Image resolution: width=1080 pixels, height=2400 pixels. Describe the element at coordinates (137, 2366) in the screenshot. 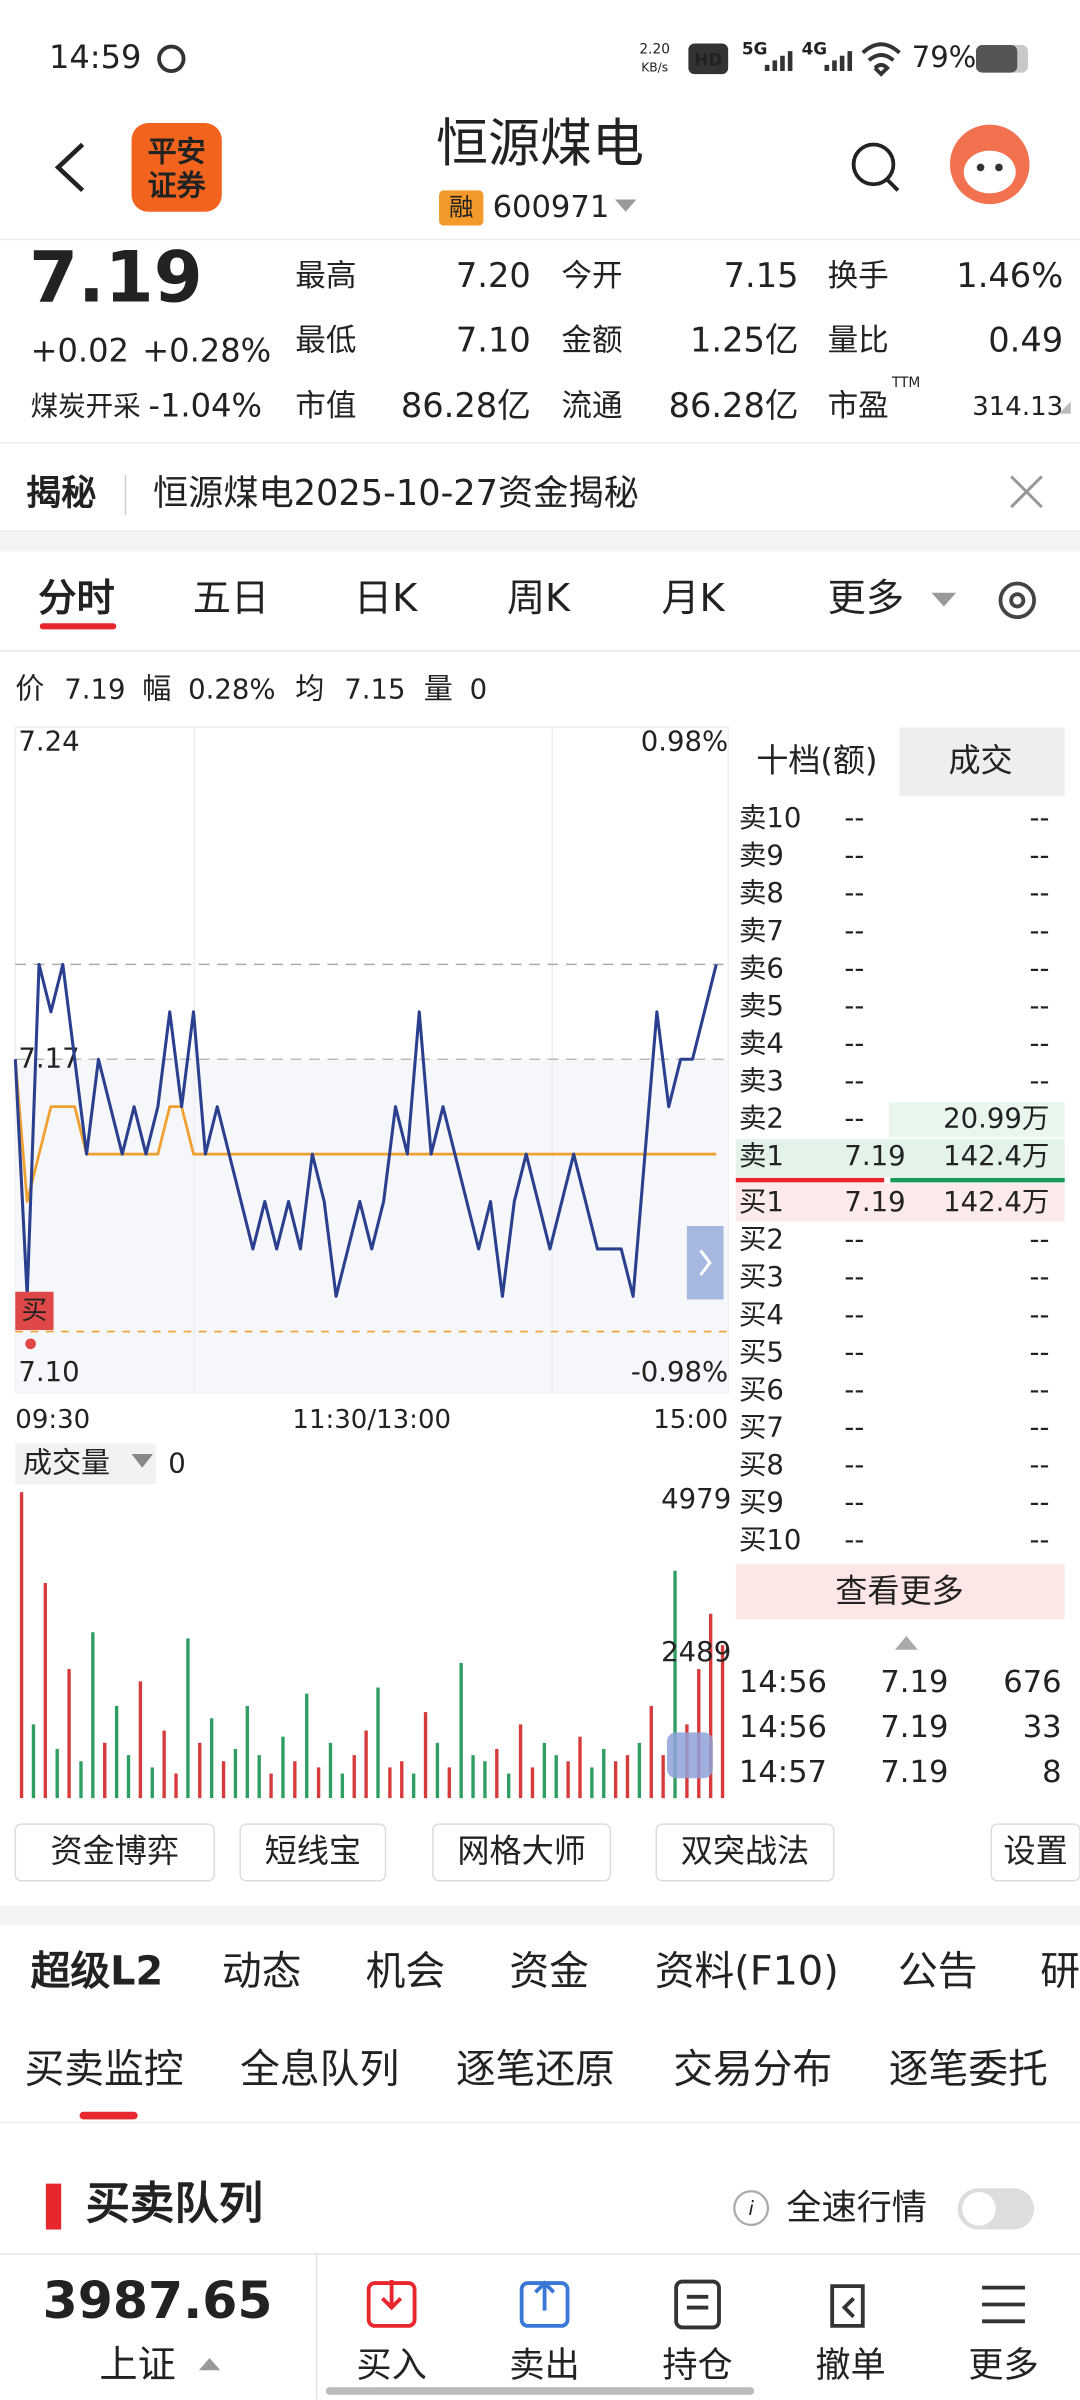

I see `index-name: 上证` at that location.